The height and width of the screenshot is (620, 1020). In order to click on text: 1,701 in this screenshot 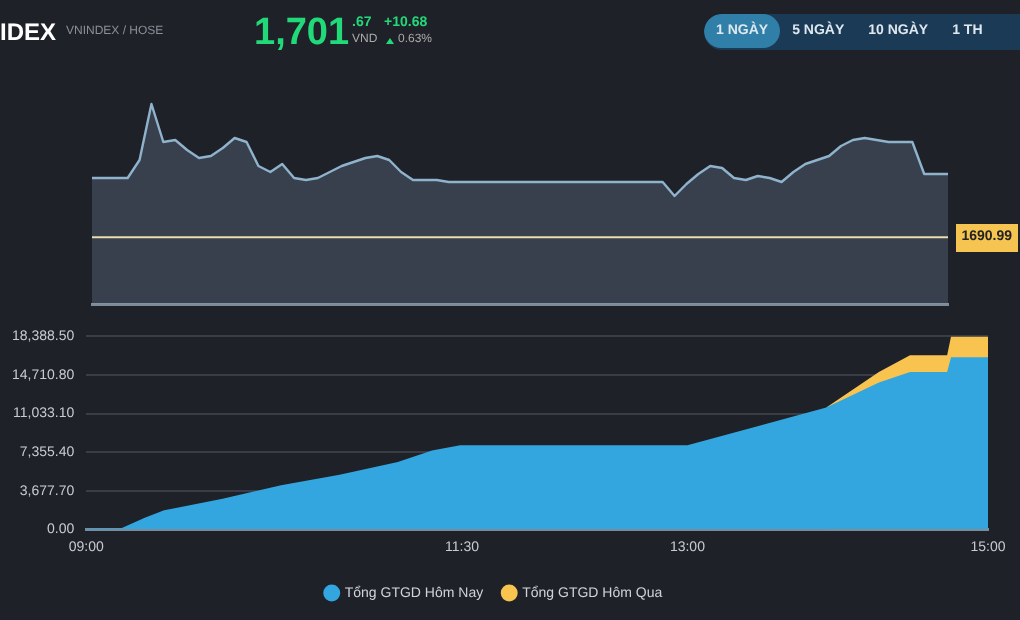, I will do `click(302, 34)`.